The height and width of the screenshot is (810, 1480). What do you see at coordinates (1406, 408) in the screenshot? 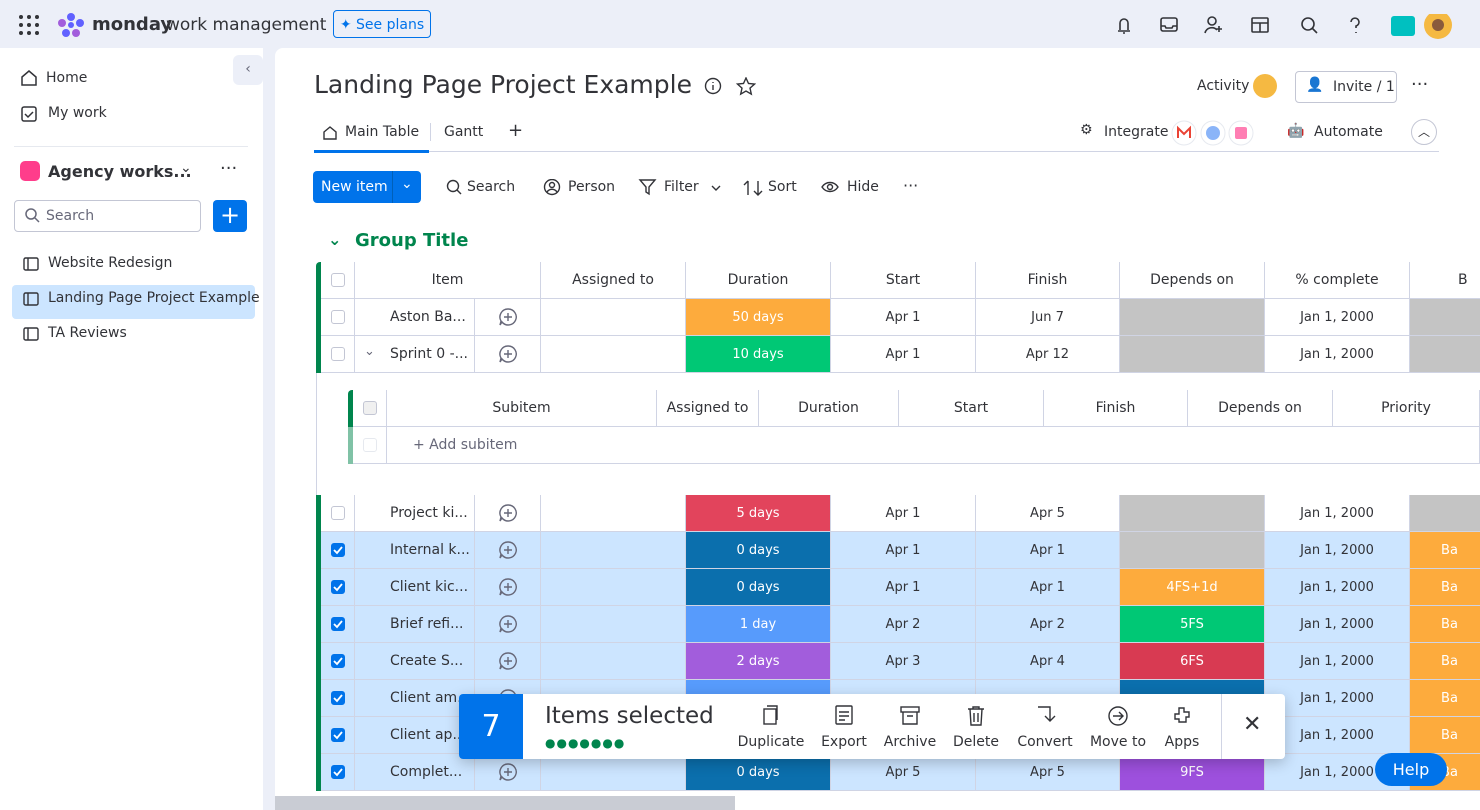
I see `subitem-column-header: Priority` at bounding box center [1406, 408].